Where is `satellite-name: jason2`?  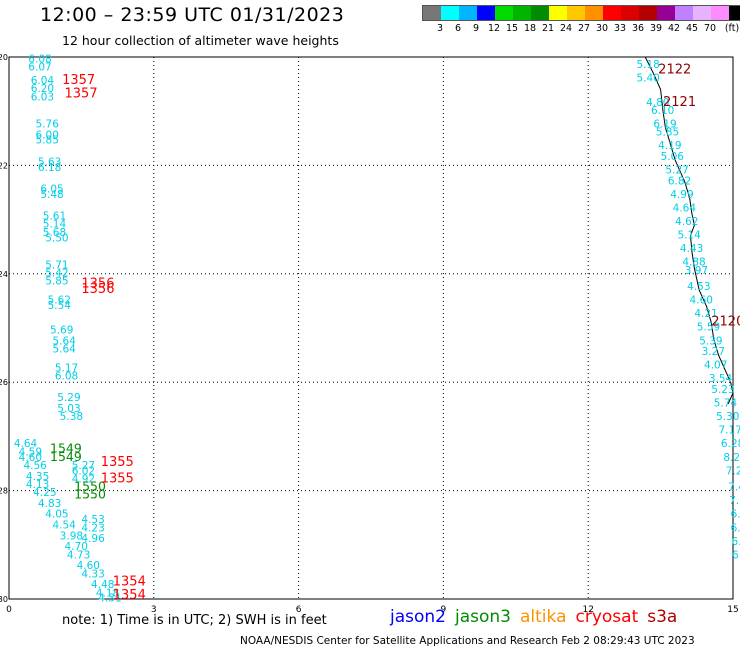 satellite-name: jason2 is located at coordinates (418, 617).